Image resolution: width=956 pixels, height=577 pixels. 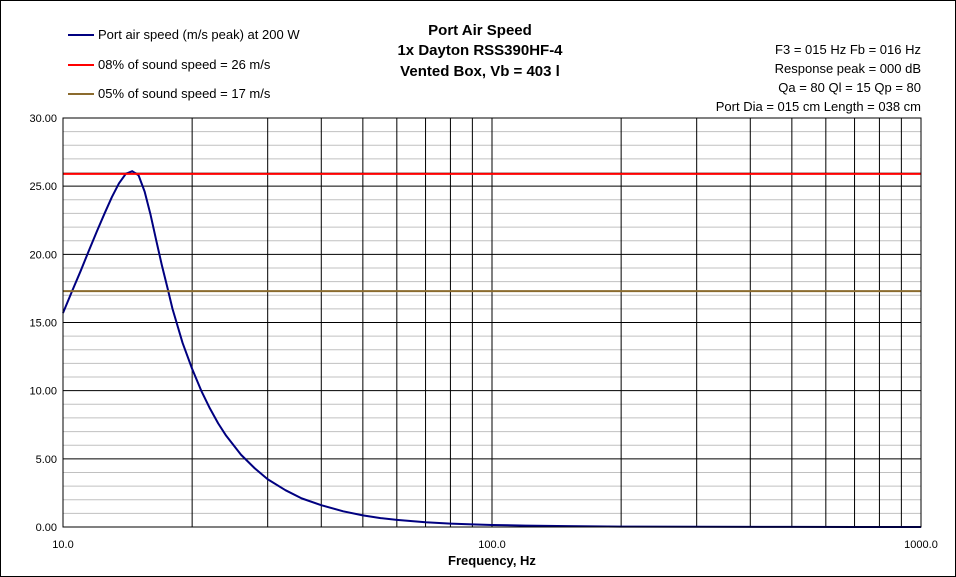 I want to click on chart-title-line-1: Port Air Speed, so click(x=480, y=30).